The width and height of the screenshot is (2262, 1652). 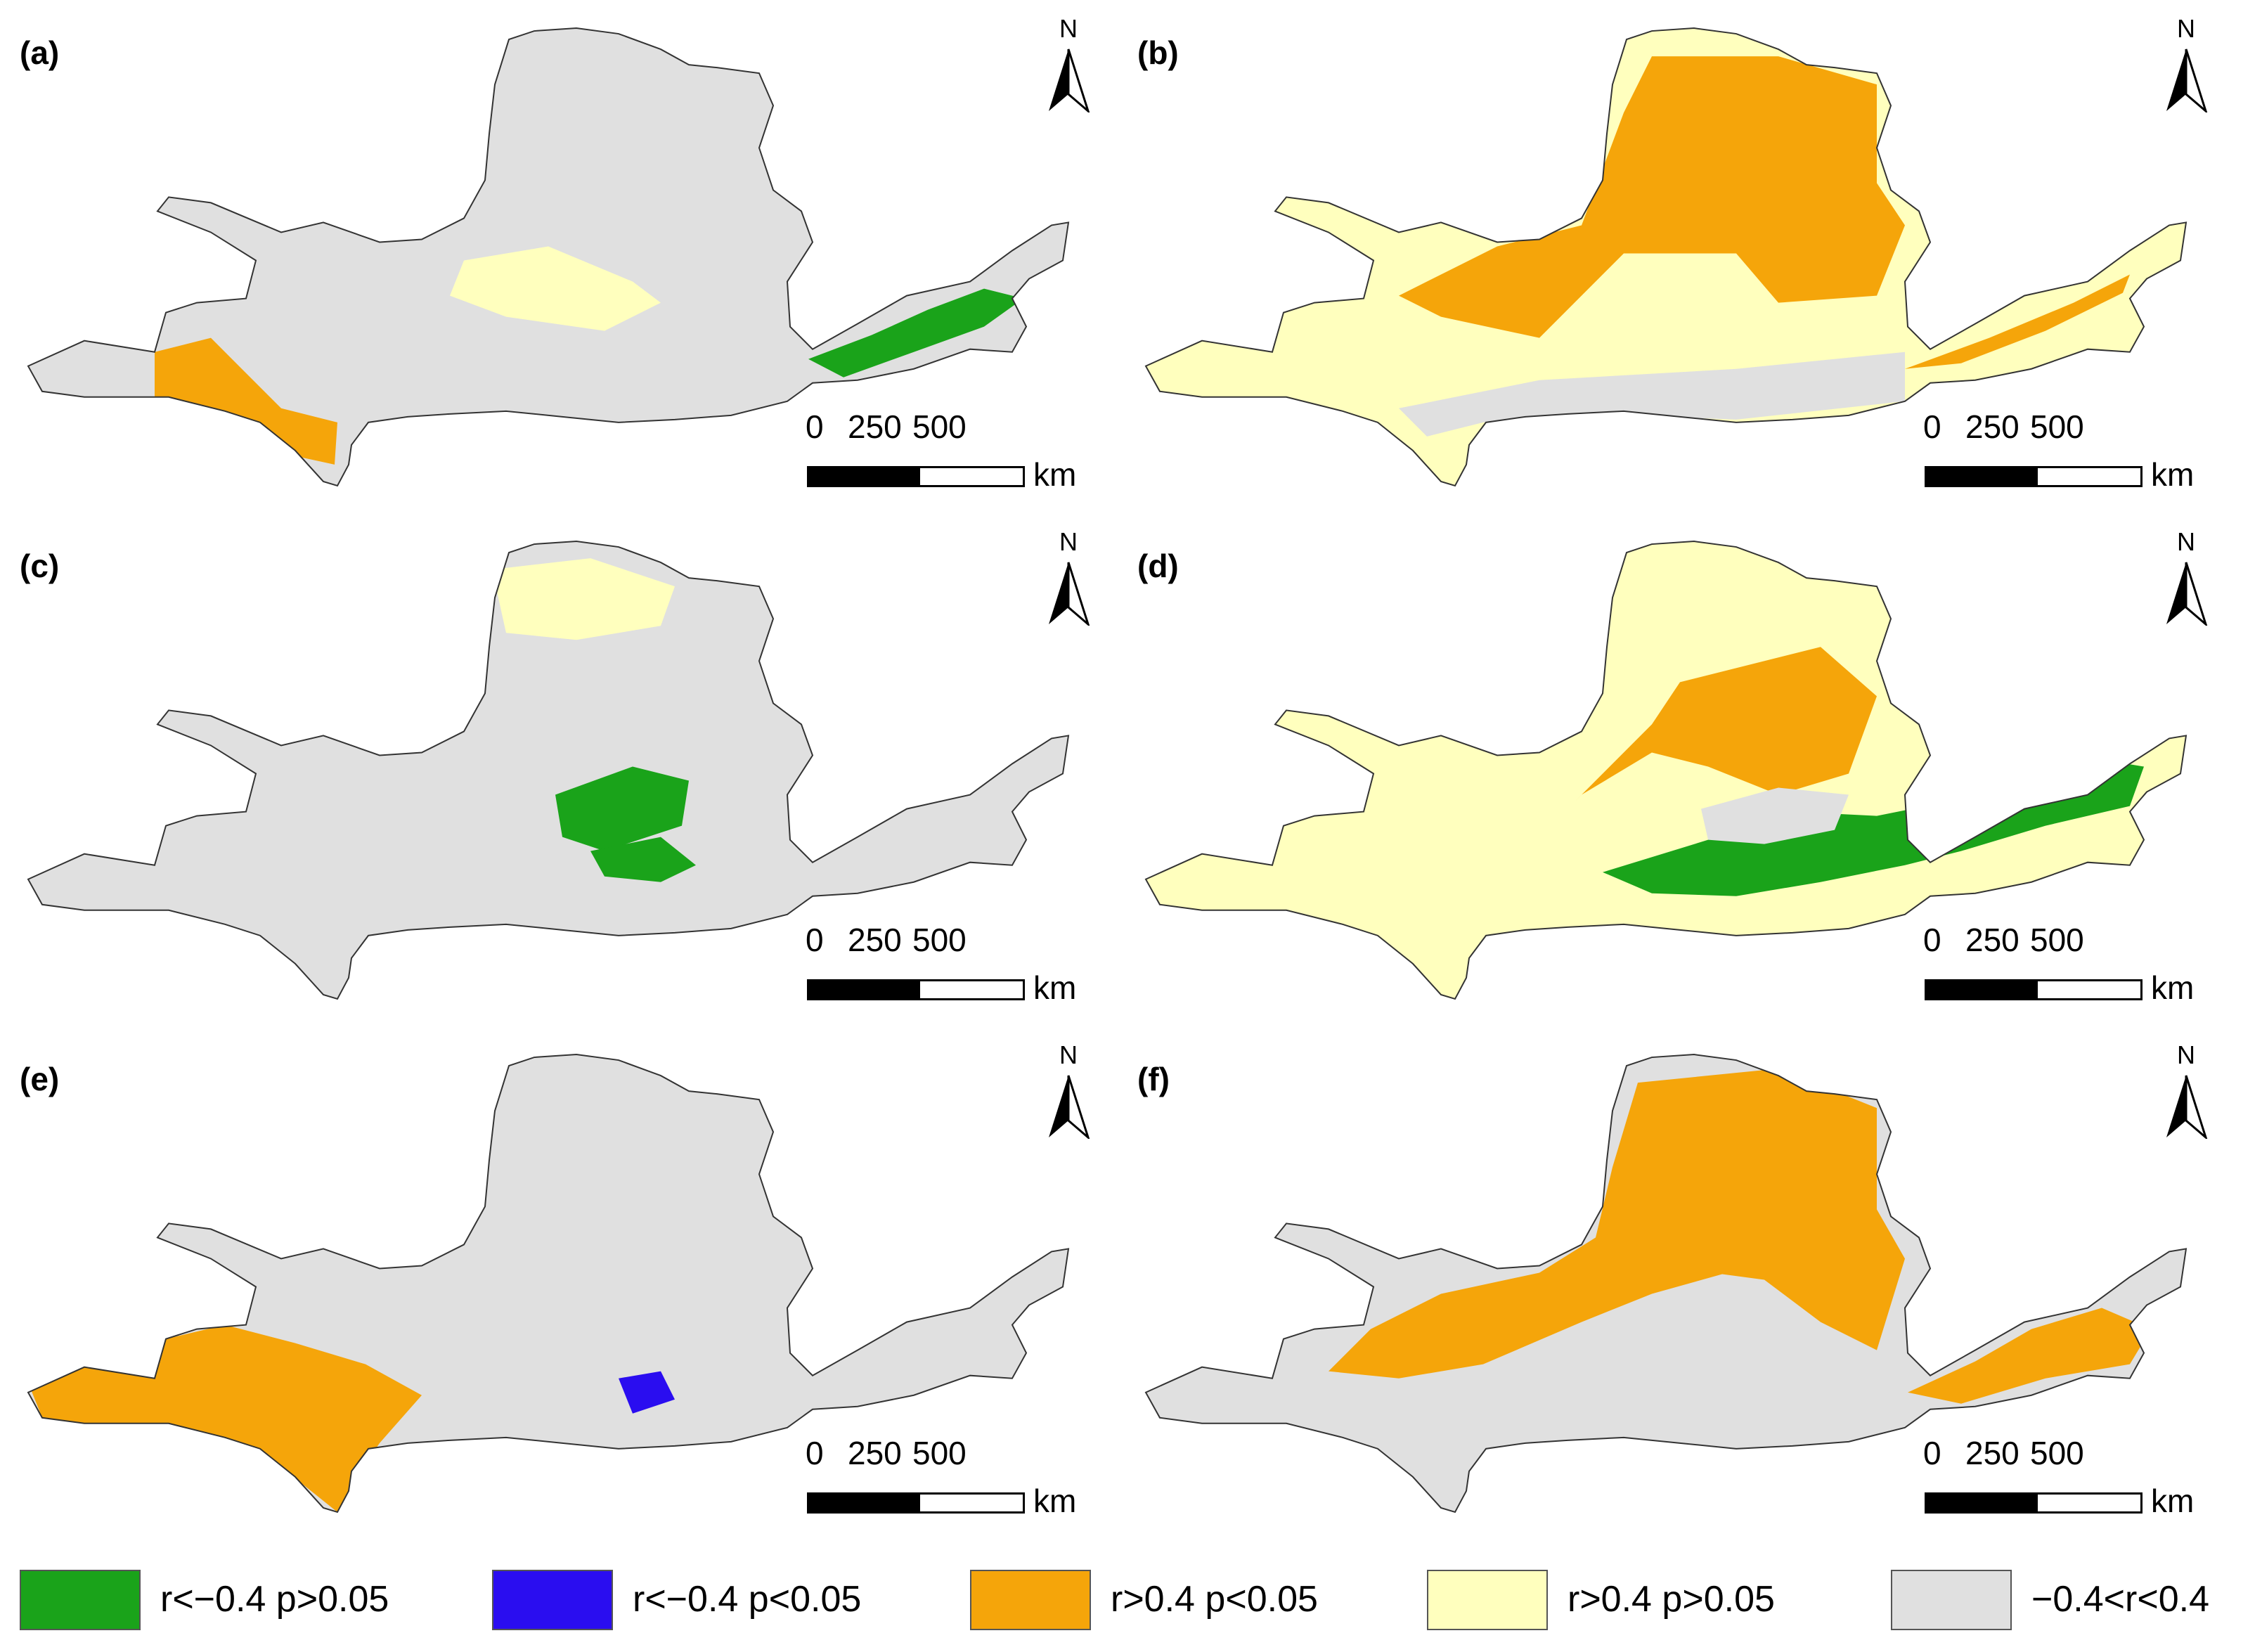 What do you see at coordinates (274, 1599) in the screenshot?
I see `legend-label: r<−0.4 p>0.05` at bounding box center [274, 1599].